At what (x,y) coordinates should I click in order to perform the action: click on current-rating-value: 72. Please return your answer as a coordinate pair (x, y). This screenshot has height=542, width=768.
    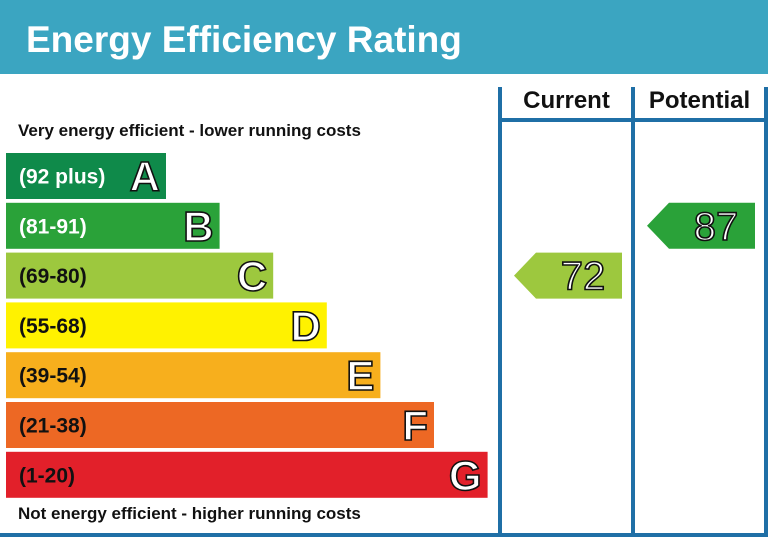
    Looking at the image, I should click on (583, 277).